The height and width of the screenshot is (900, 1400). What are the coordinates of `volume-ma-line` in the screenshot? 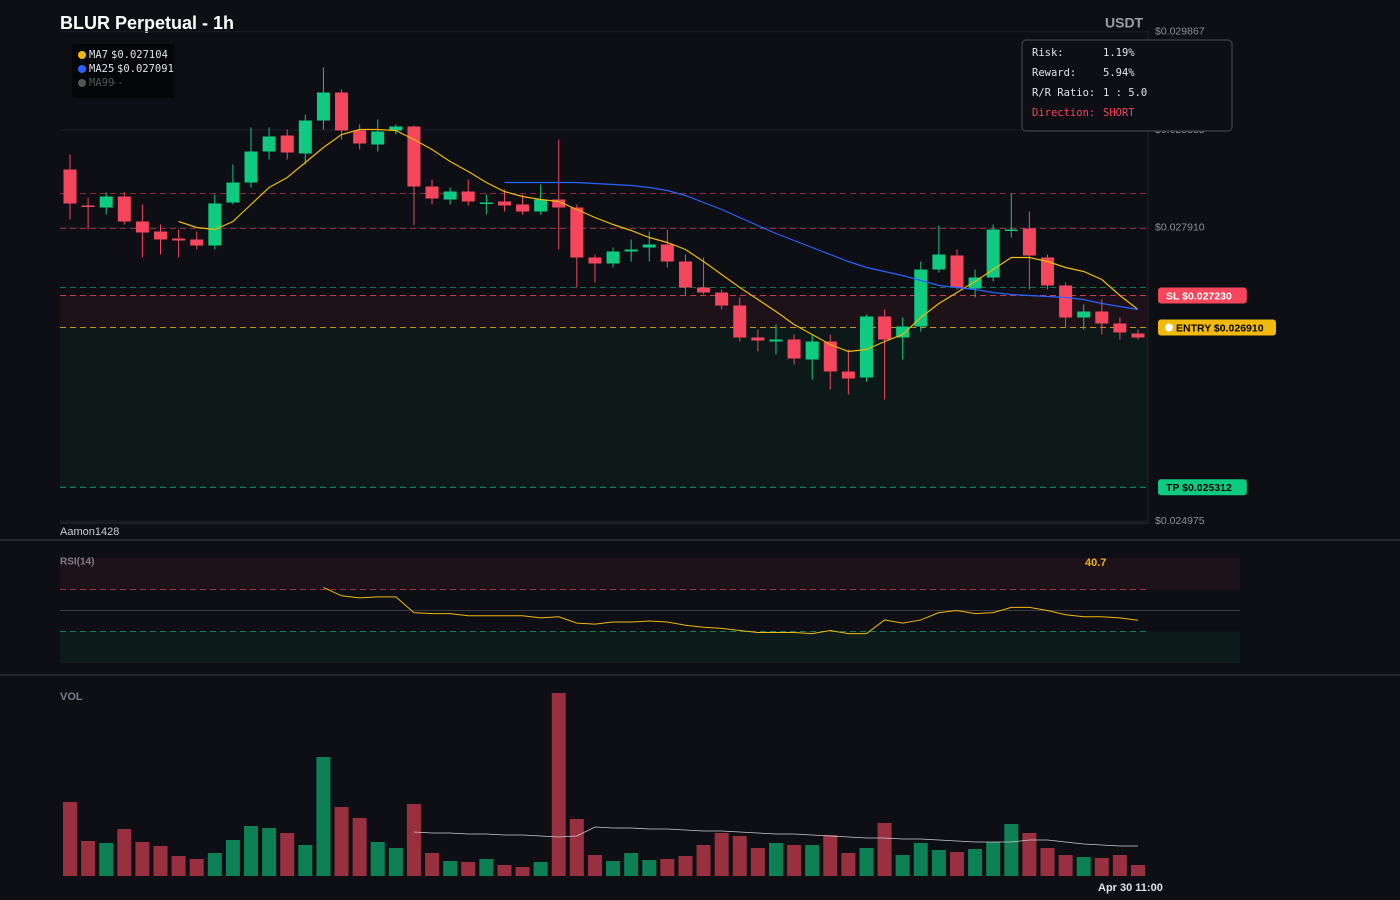 It's located at (775, 836).